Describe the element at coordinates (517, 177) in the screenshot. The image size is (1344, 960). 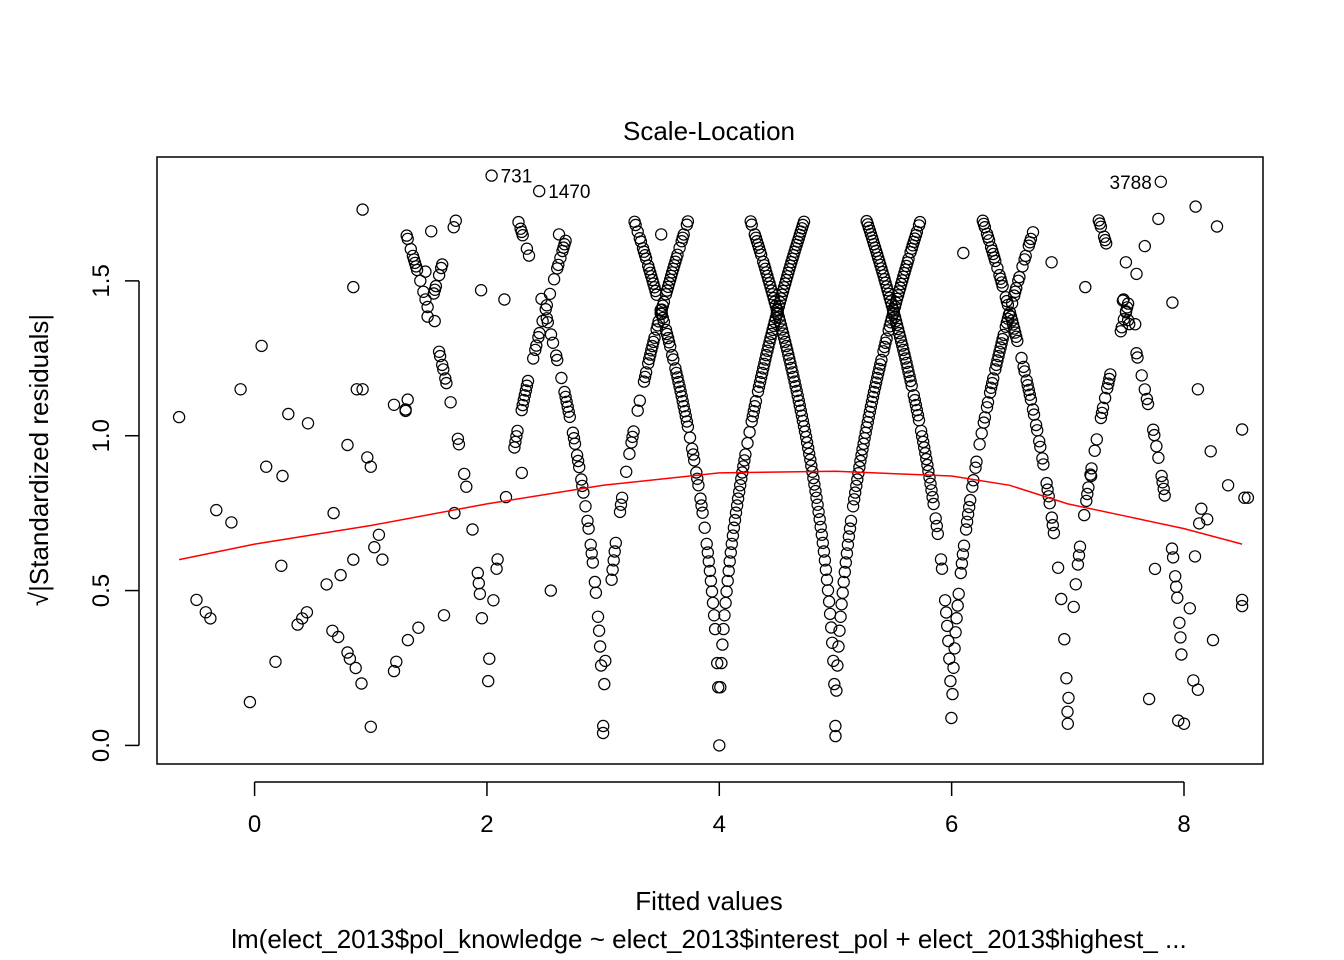
I see `point-label: 731` at that location.